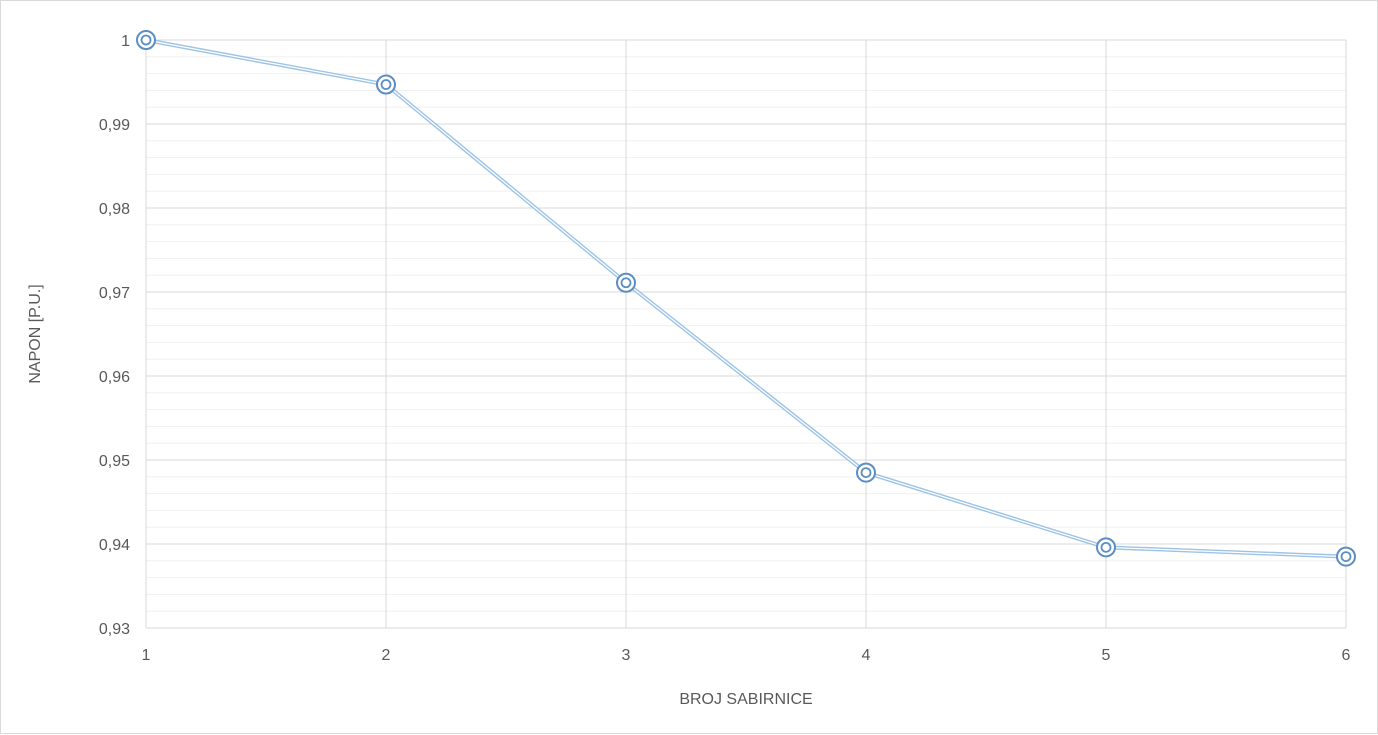 The height and width of the screenshot is (735, 1378). Describe the element at coordinates (745, 699) in the screenshot. I see `x-axis-title: BROJ SABIRNICE` at that location.